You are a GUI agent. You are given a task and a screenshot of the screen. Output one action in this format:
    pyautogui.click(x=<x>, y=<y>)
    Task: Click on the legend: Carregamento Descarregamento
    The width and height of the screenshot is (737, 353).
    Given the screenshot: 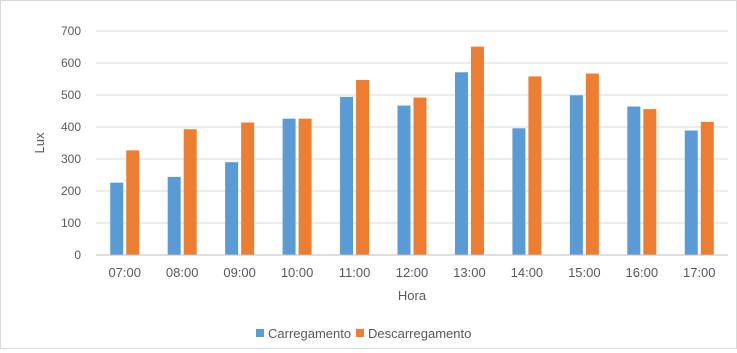 What is the action you would take?
    pyautogui.click(x=363, y=333)
    